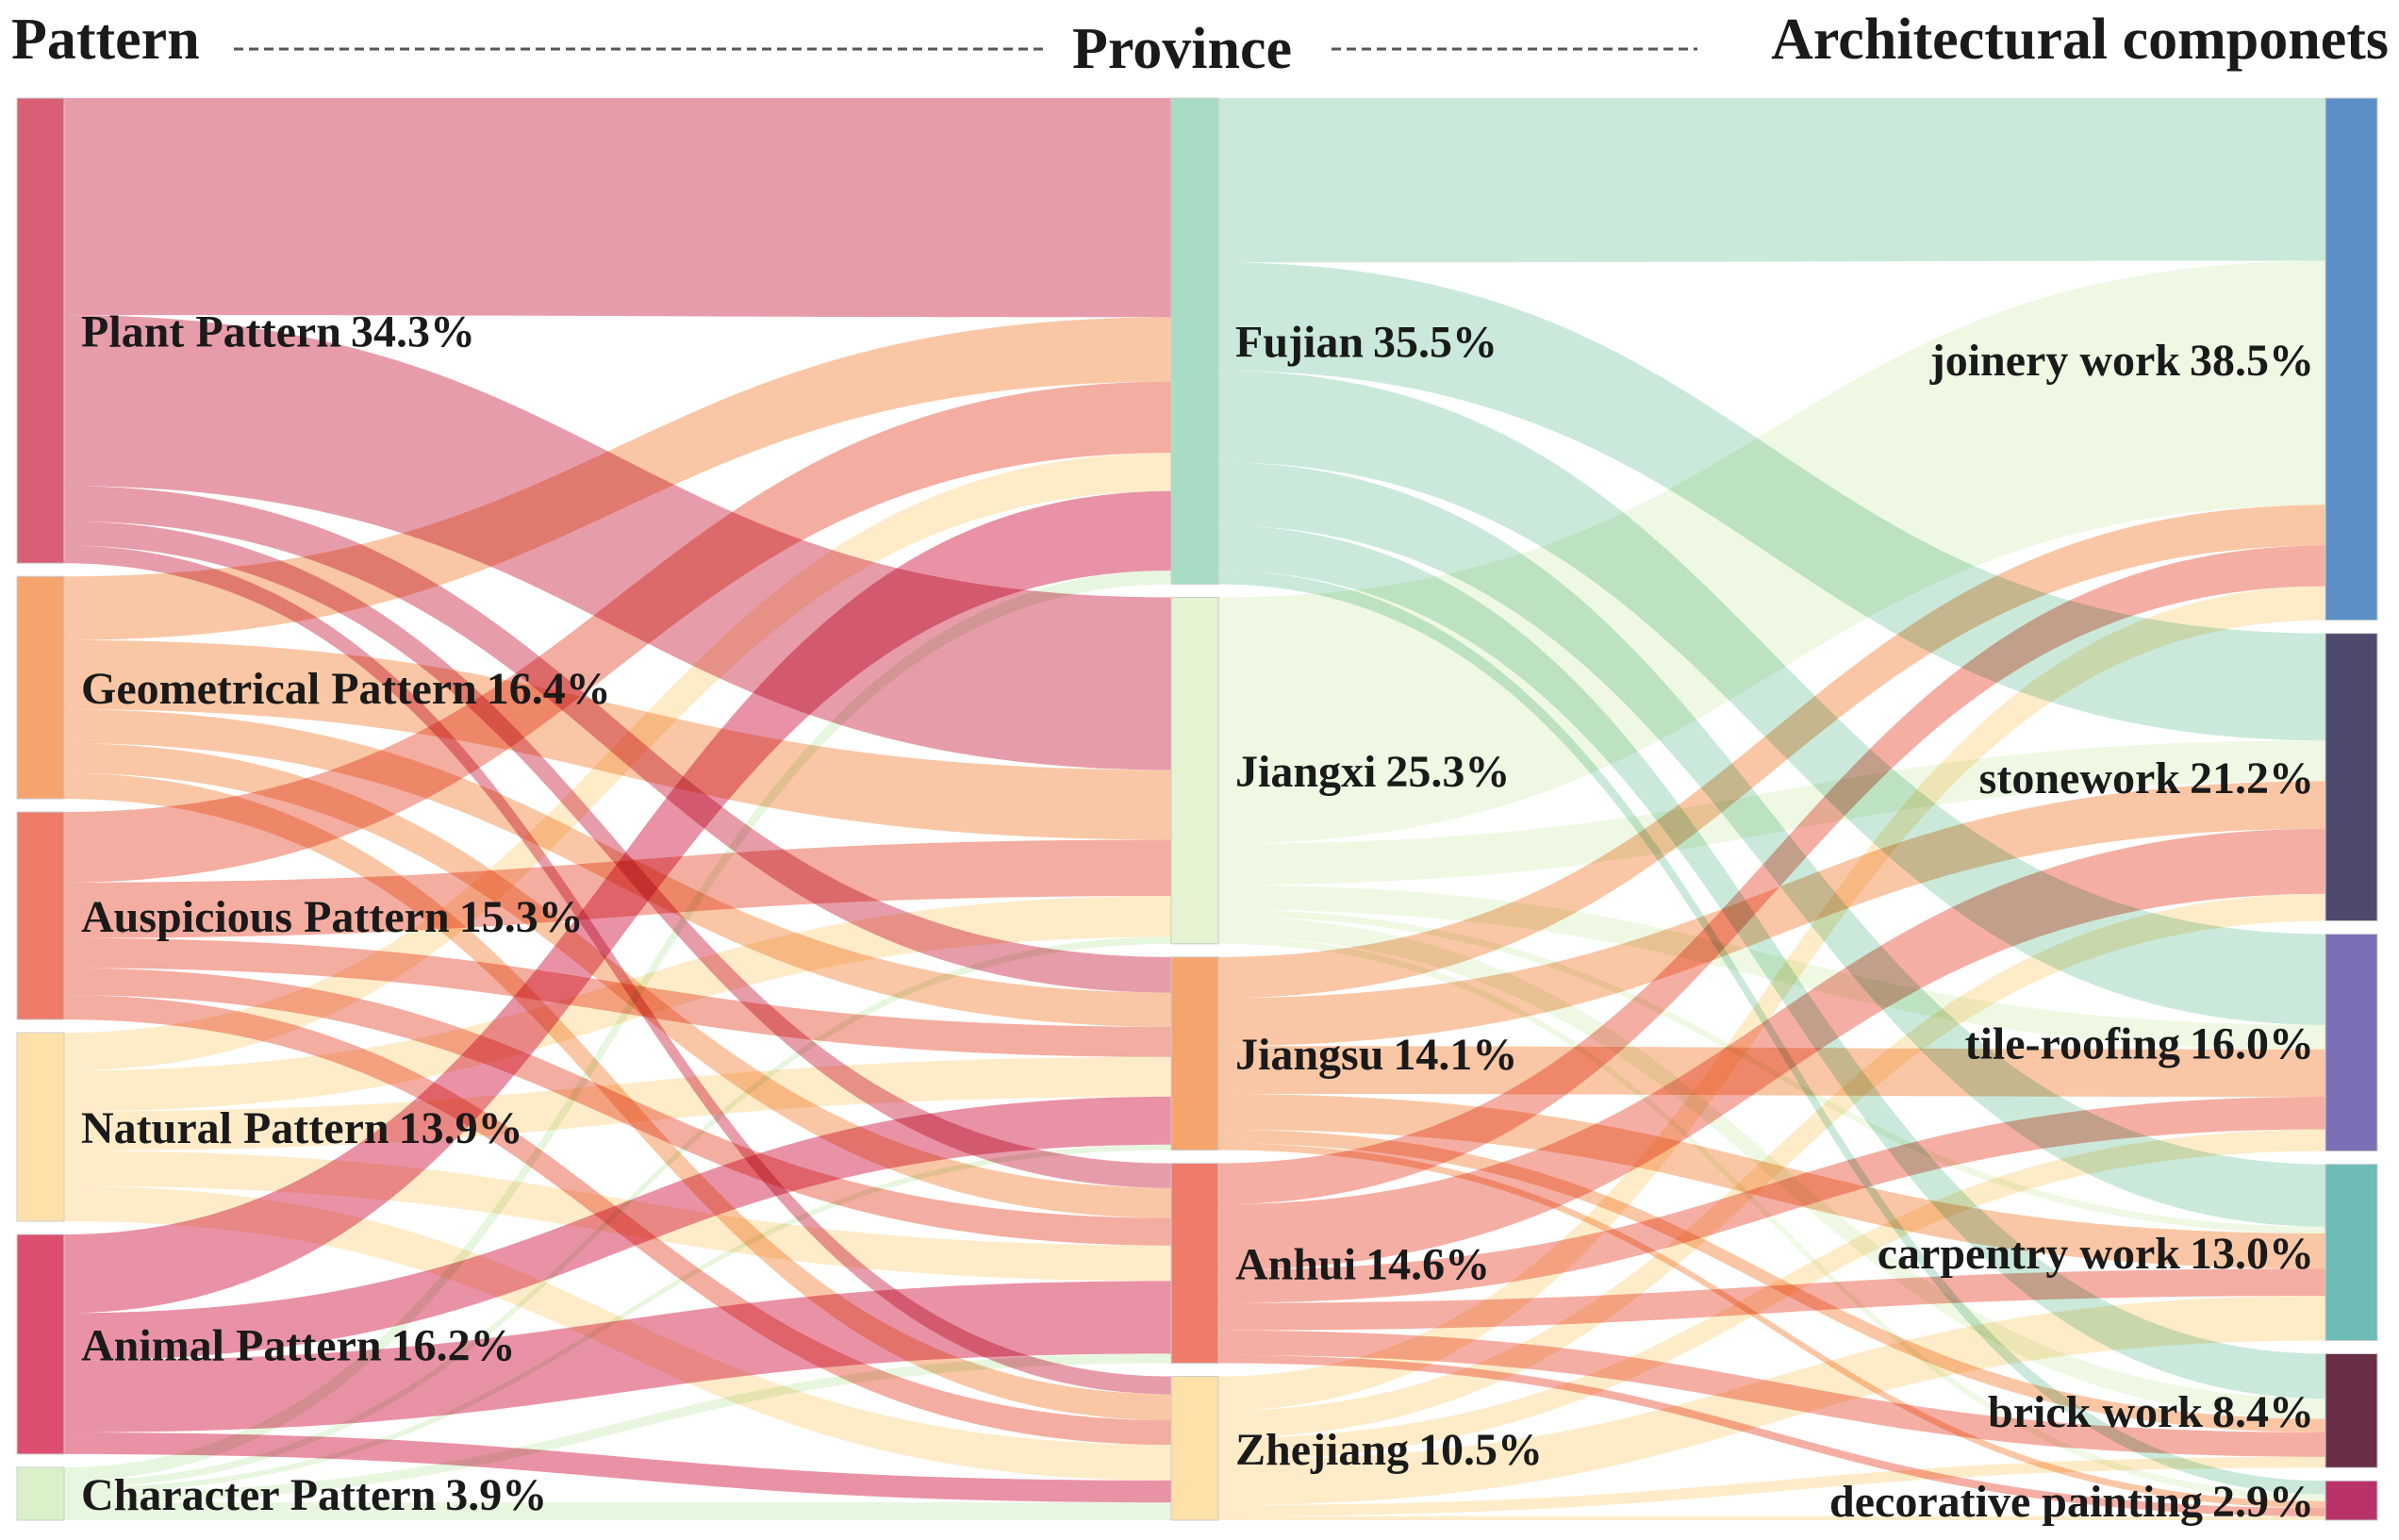 This screenshot has width=2399, height=1540. What do you see at coordinates (2121, 361) in the screenshot?
I see `label-joinery-work: joinery work 38.5%` at bounding box center [2121, 361].